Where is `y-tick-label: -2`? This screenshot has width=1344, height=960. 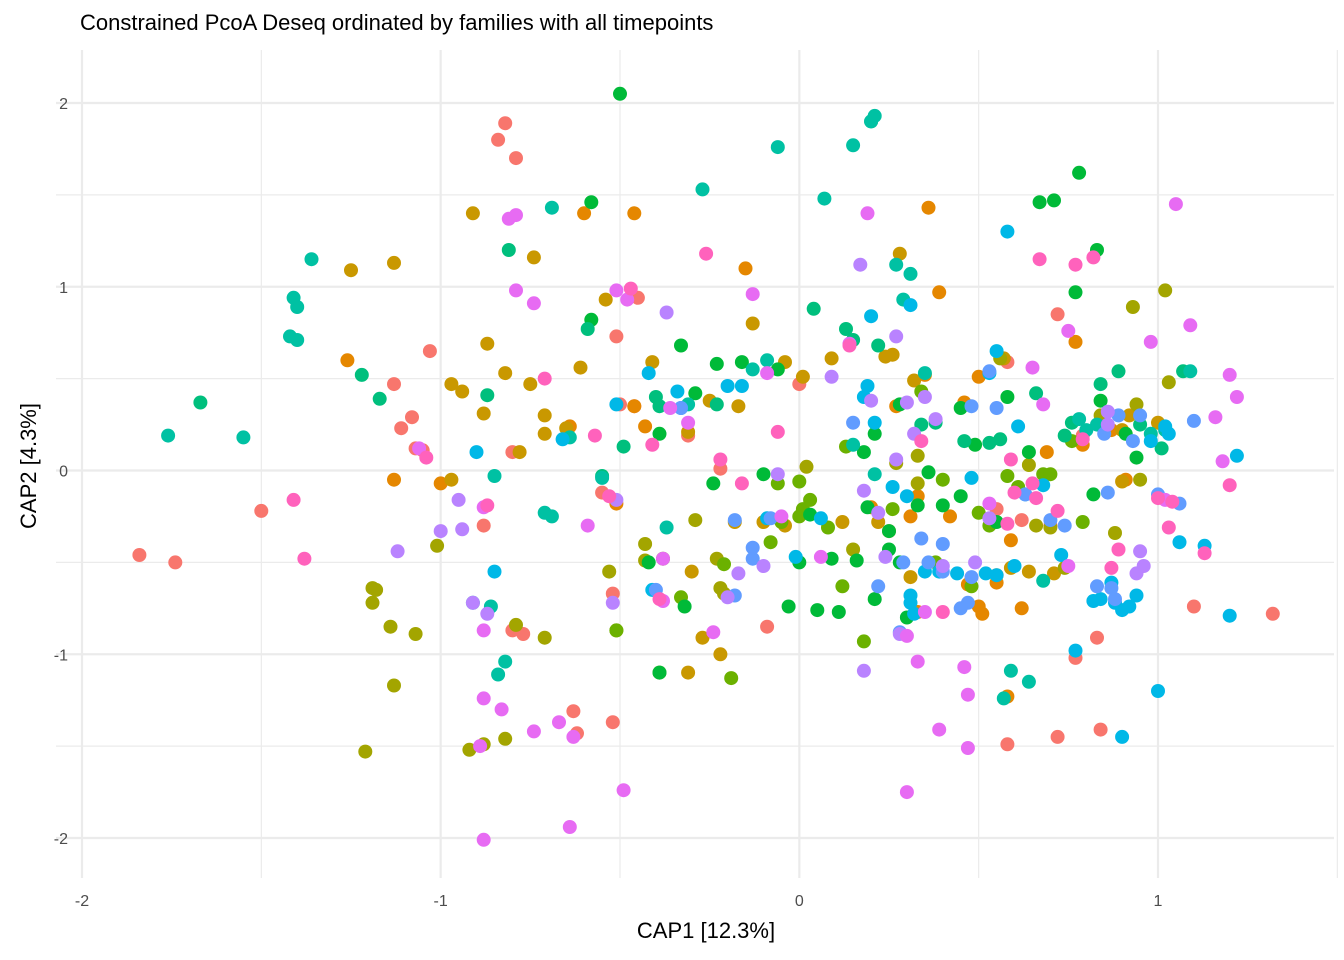
y-tick-label: -2 is located at coordinates (61, 839).